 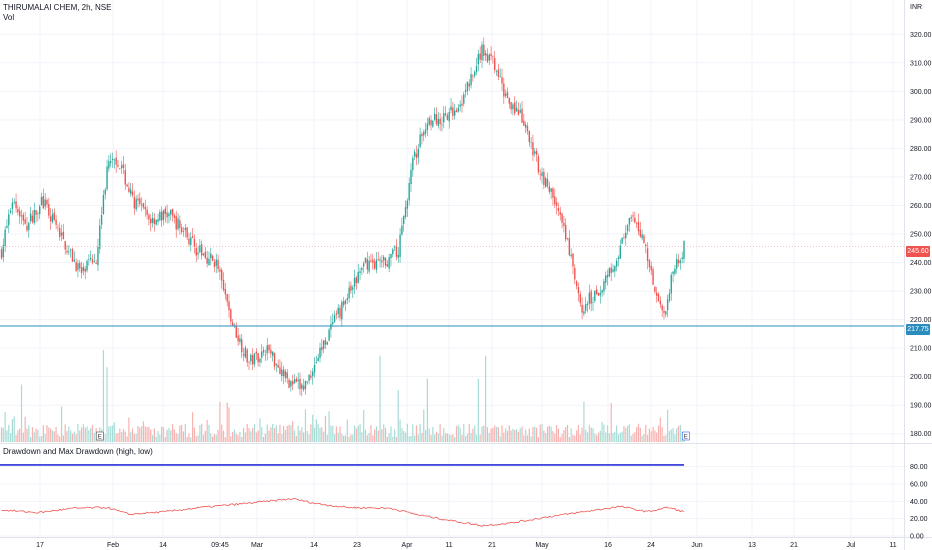 I want to click on event-marker, so click(x=99, y=436).